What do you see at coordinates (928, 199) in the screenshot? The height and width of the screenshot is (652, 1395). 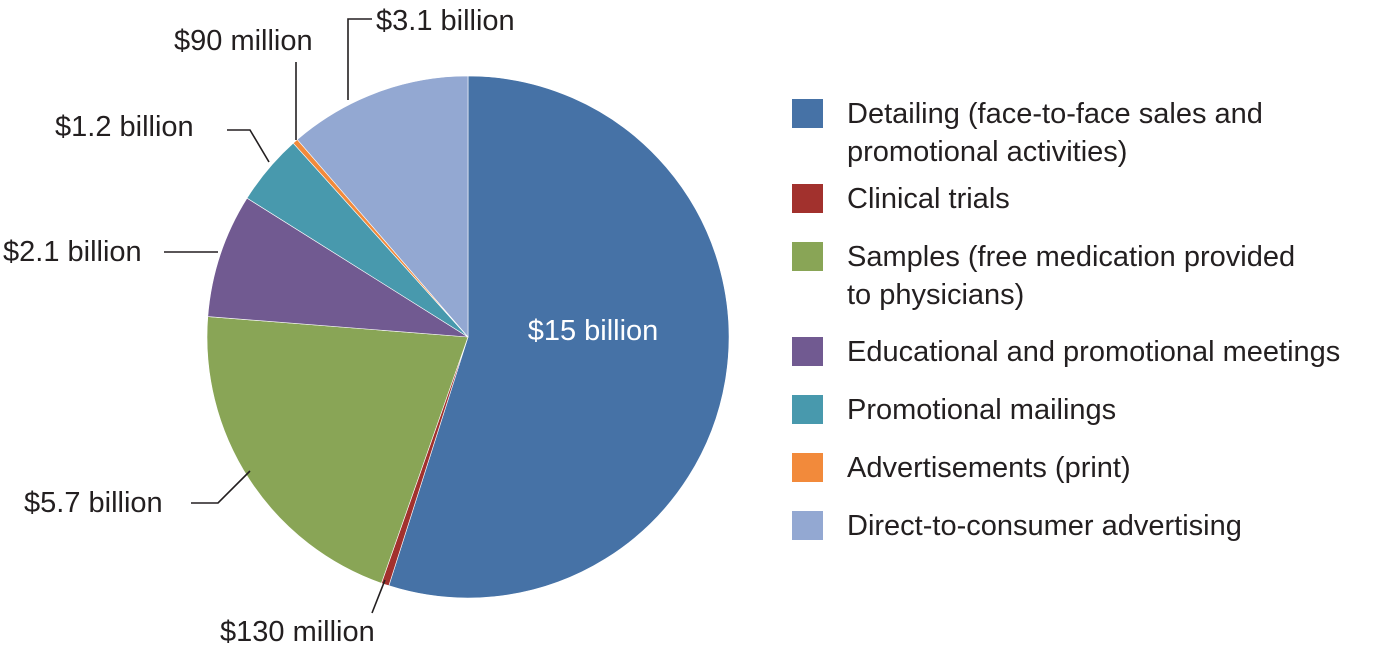 I see `legend-label: Clinical trials` at bounding box center [928, 199].